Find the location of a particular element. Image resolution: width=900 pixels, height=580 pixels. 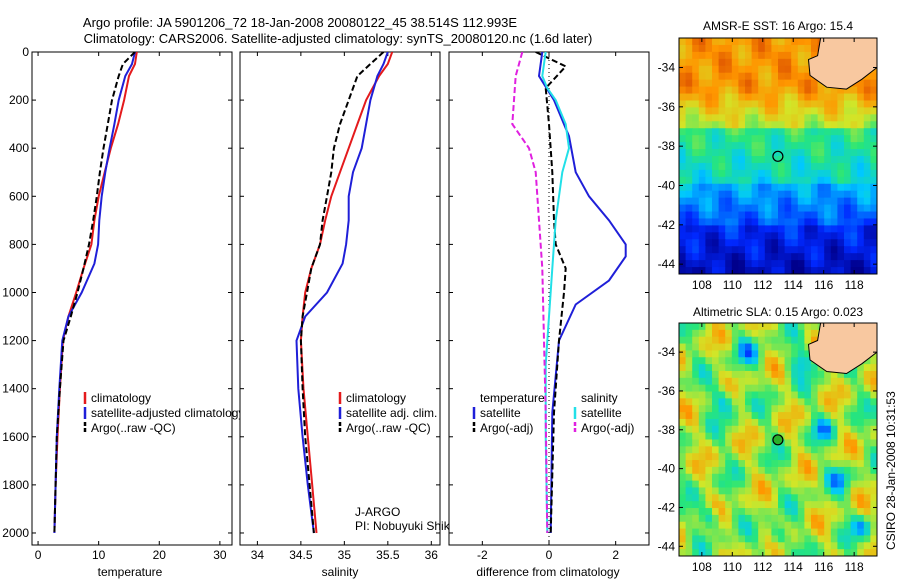

x-tick-label: 2 is located at coordinates (615, 555).